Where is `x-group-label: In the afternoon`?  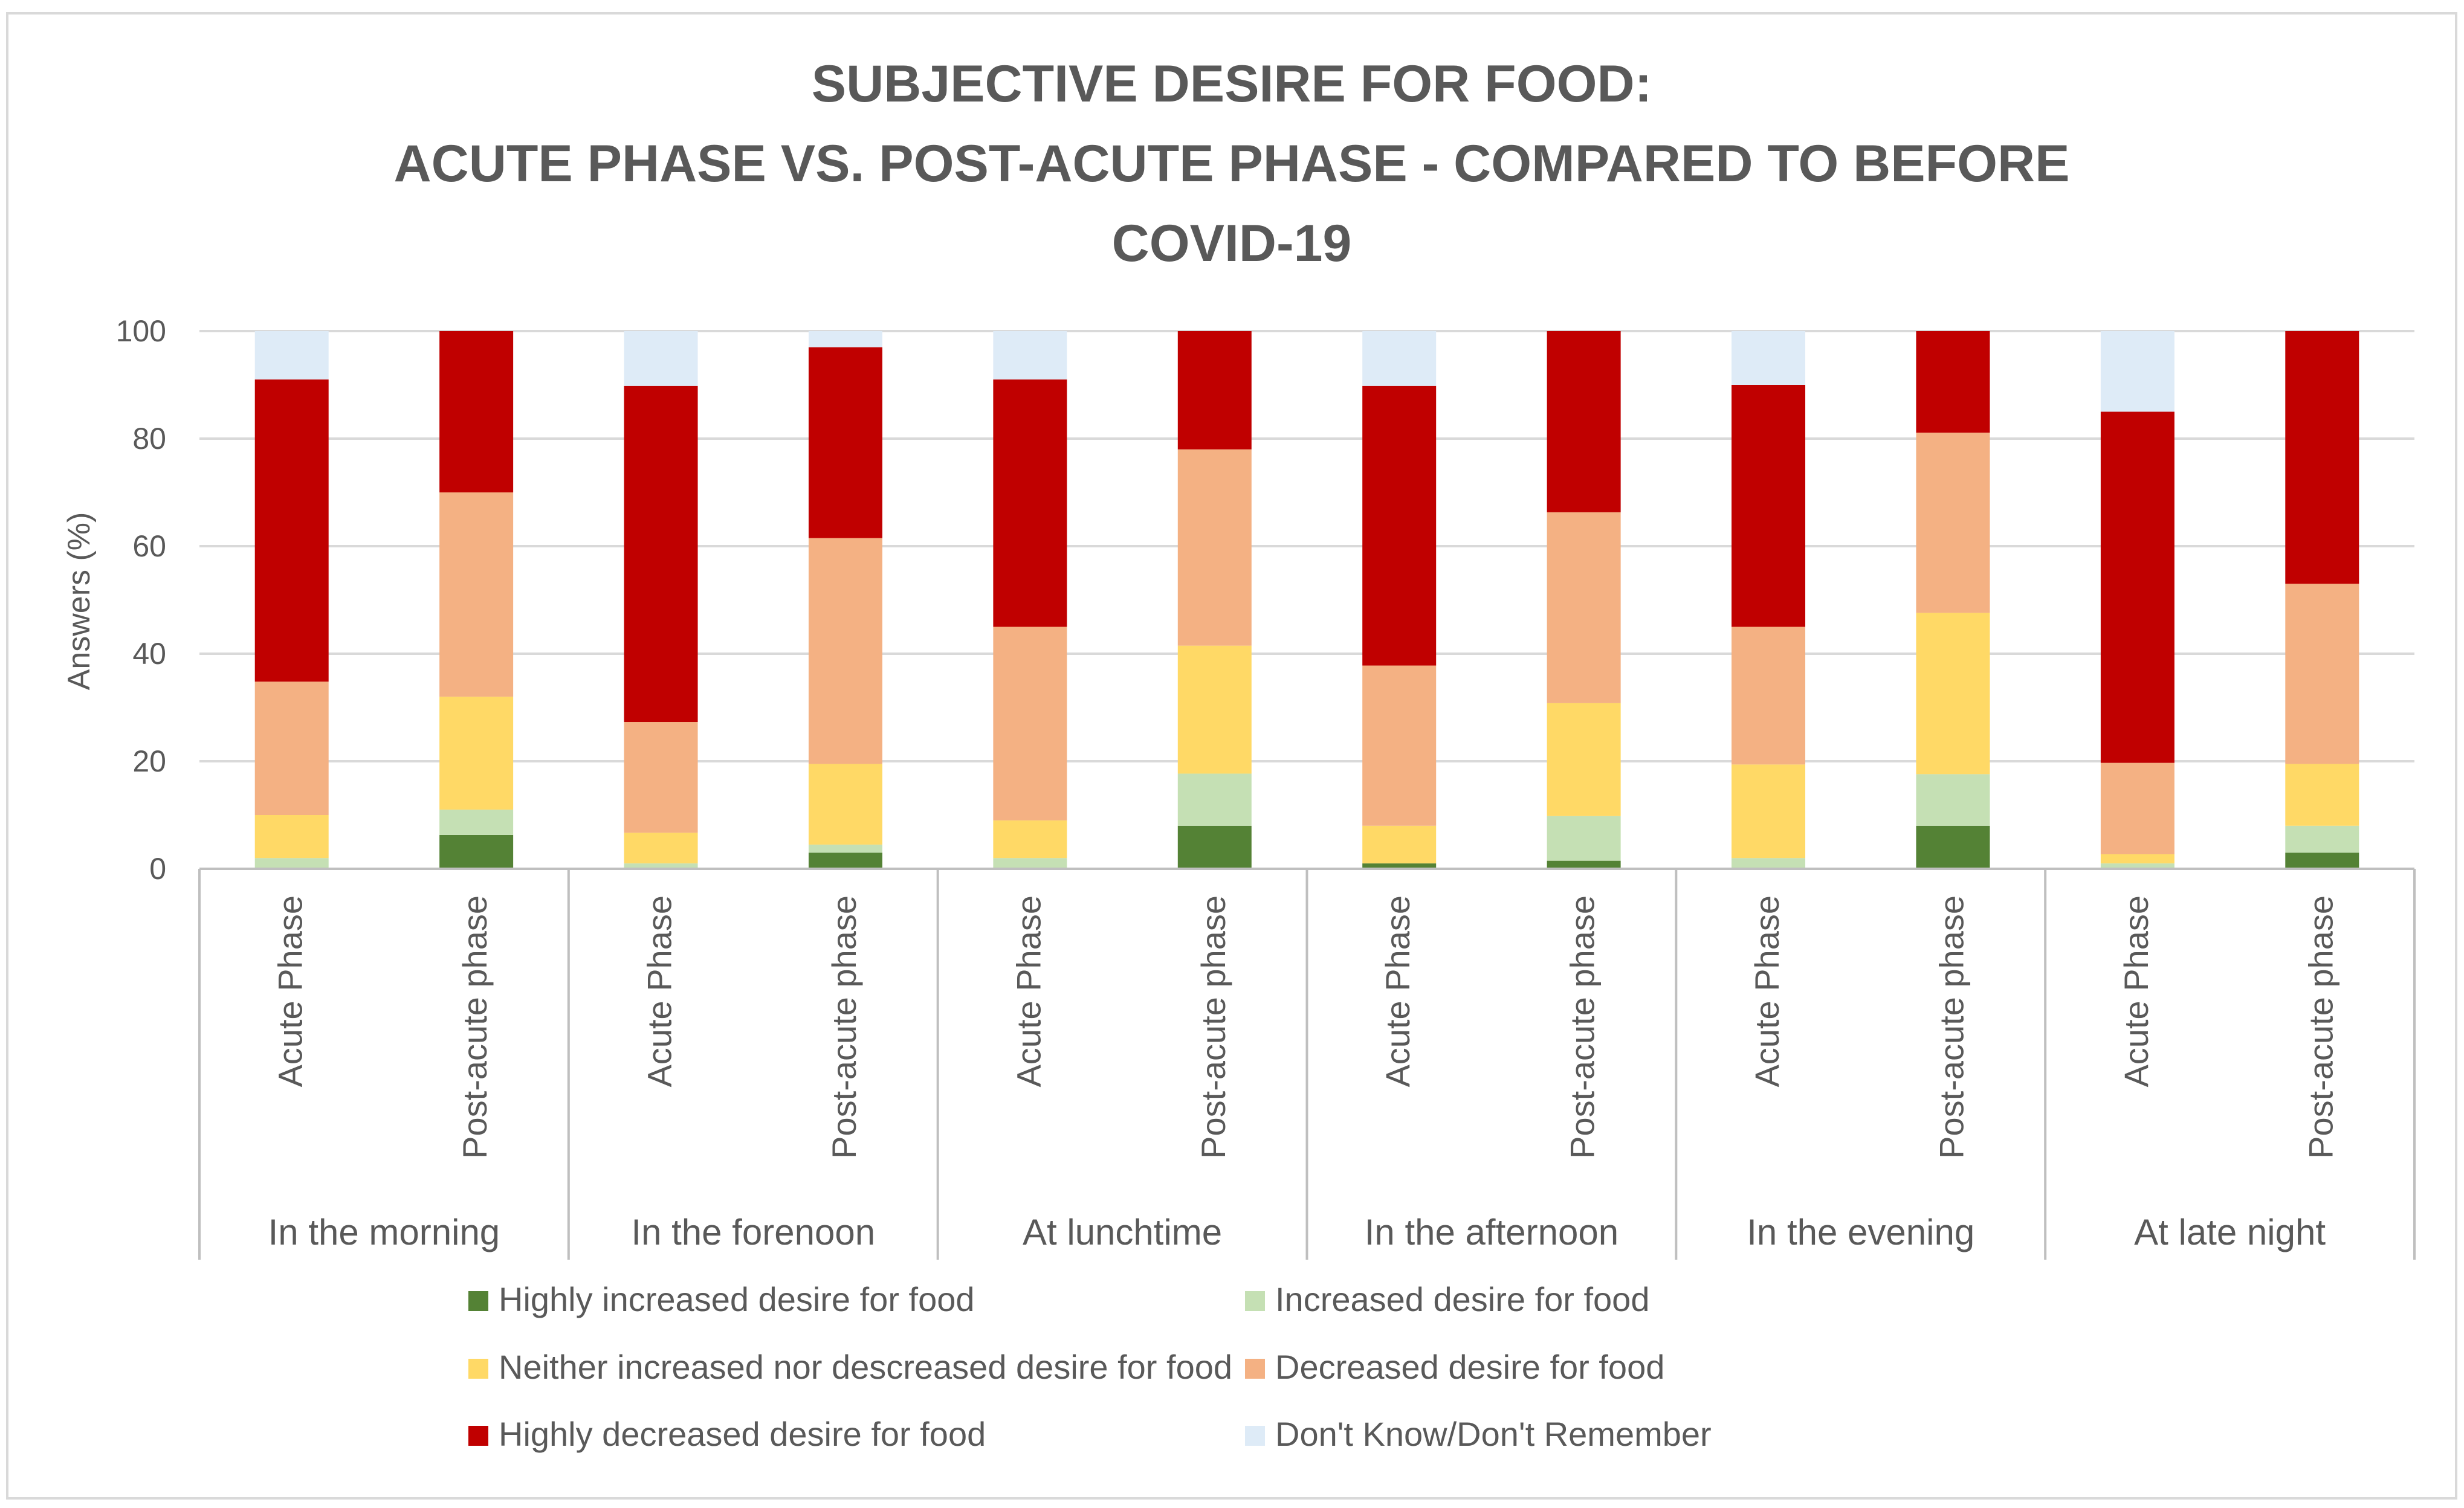
x-group-label: In the afternoon is located at coordinates (1491, 1232).